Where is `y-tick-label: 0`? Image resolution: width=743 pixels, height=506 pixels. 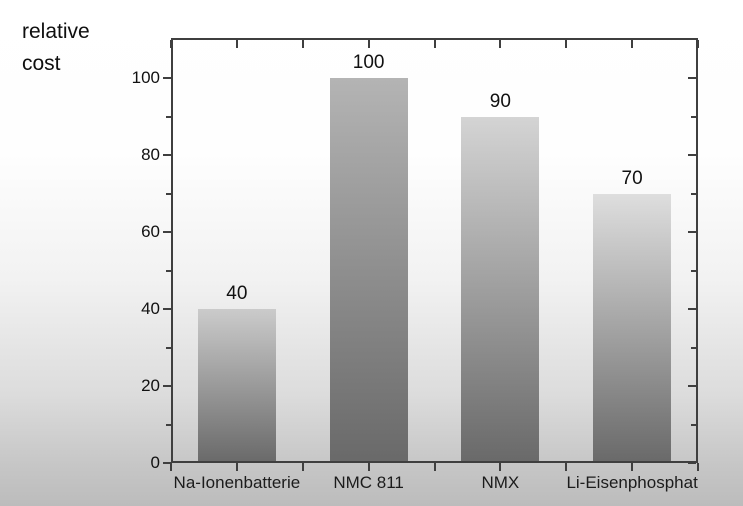
y-tick-label: 0 is located at coordinates (155, 462).